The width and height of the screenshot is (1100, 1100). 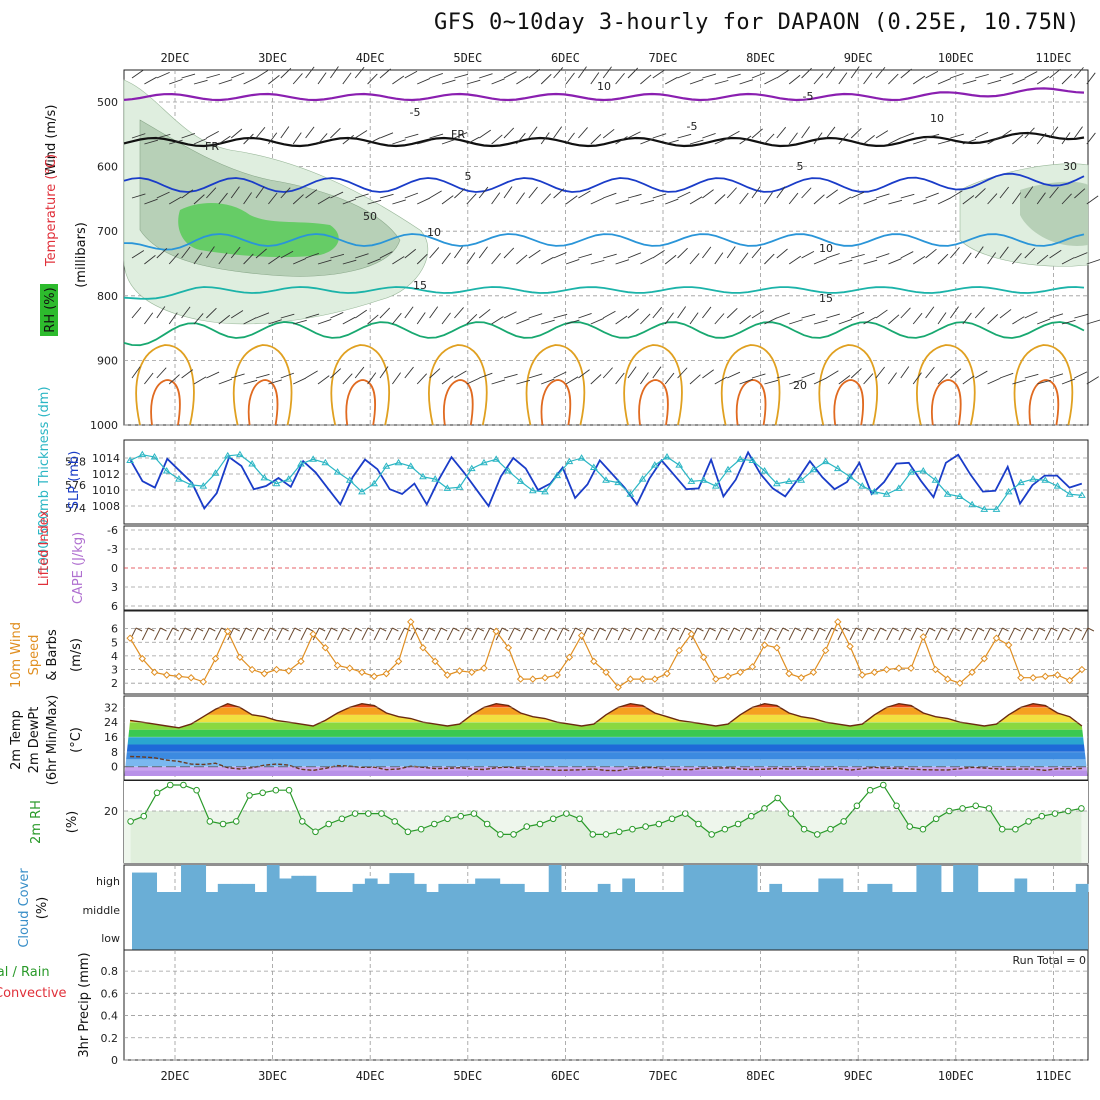 What do you see at coordinates (84, 1004) in the screenshot?
I see `precip-label-axis: 3hr Precip (mm)` at bounding box center [84, 1004].